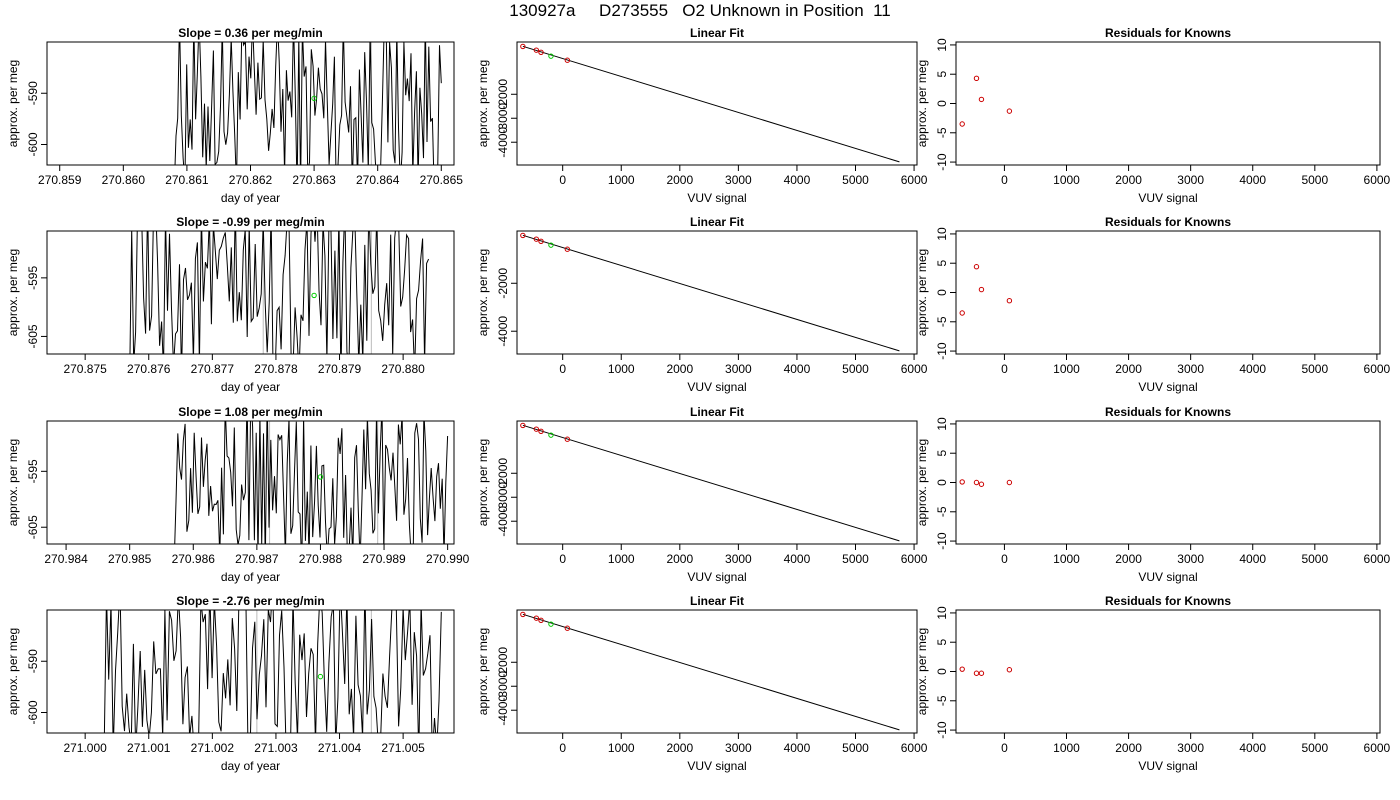  Describe the element at coordinates (503, 686) in the screenshot. I see `y-tick-label: -3000` at that location.